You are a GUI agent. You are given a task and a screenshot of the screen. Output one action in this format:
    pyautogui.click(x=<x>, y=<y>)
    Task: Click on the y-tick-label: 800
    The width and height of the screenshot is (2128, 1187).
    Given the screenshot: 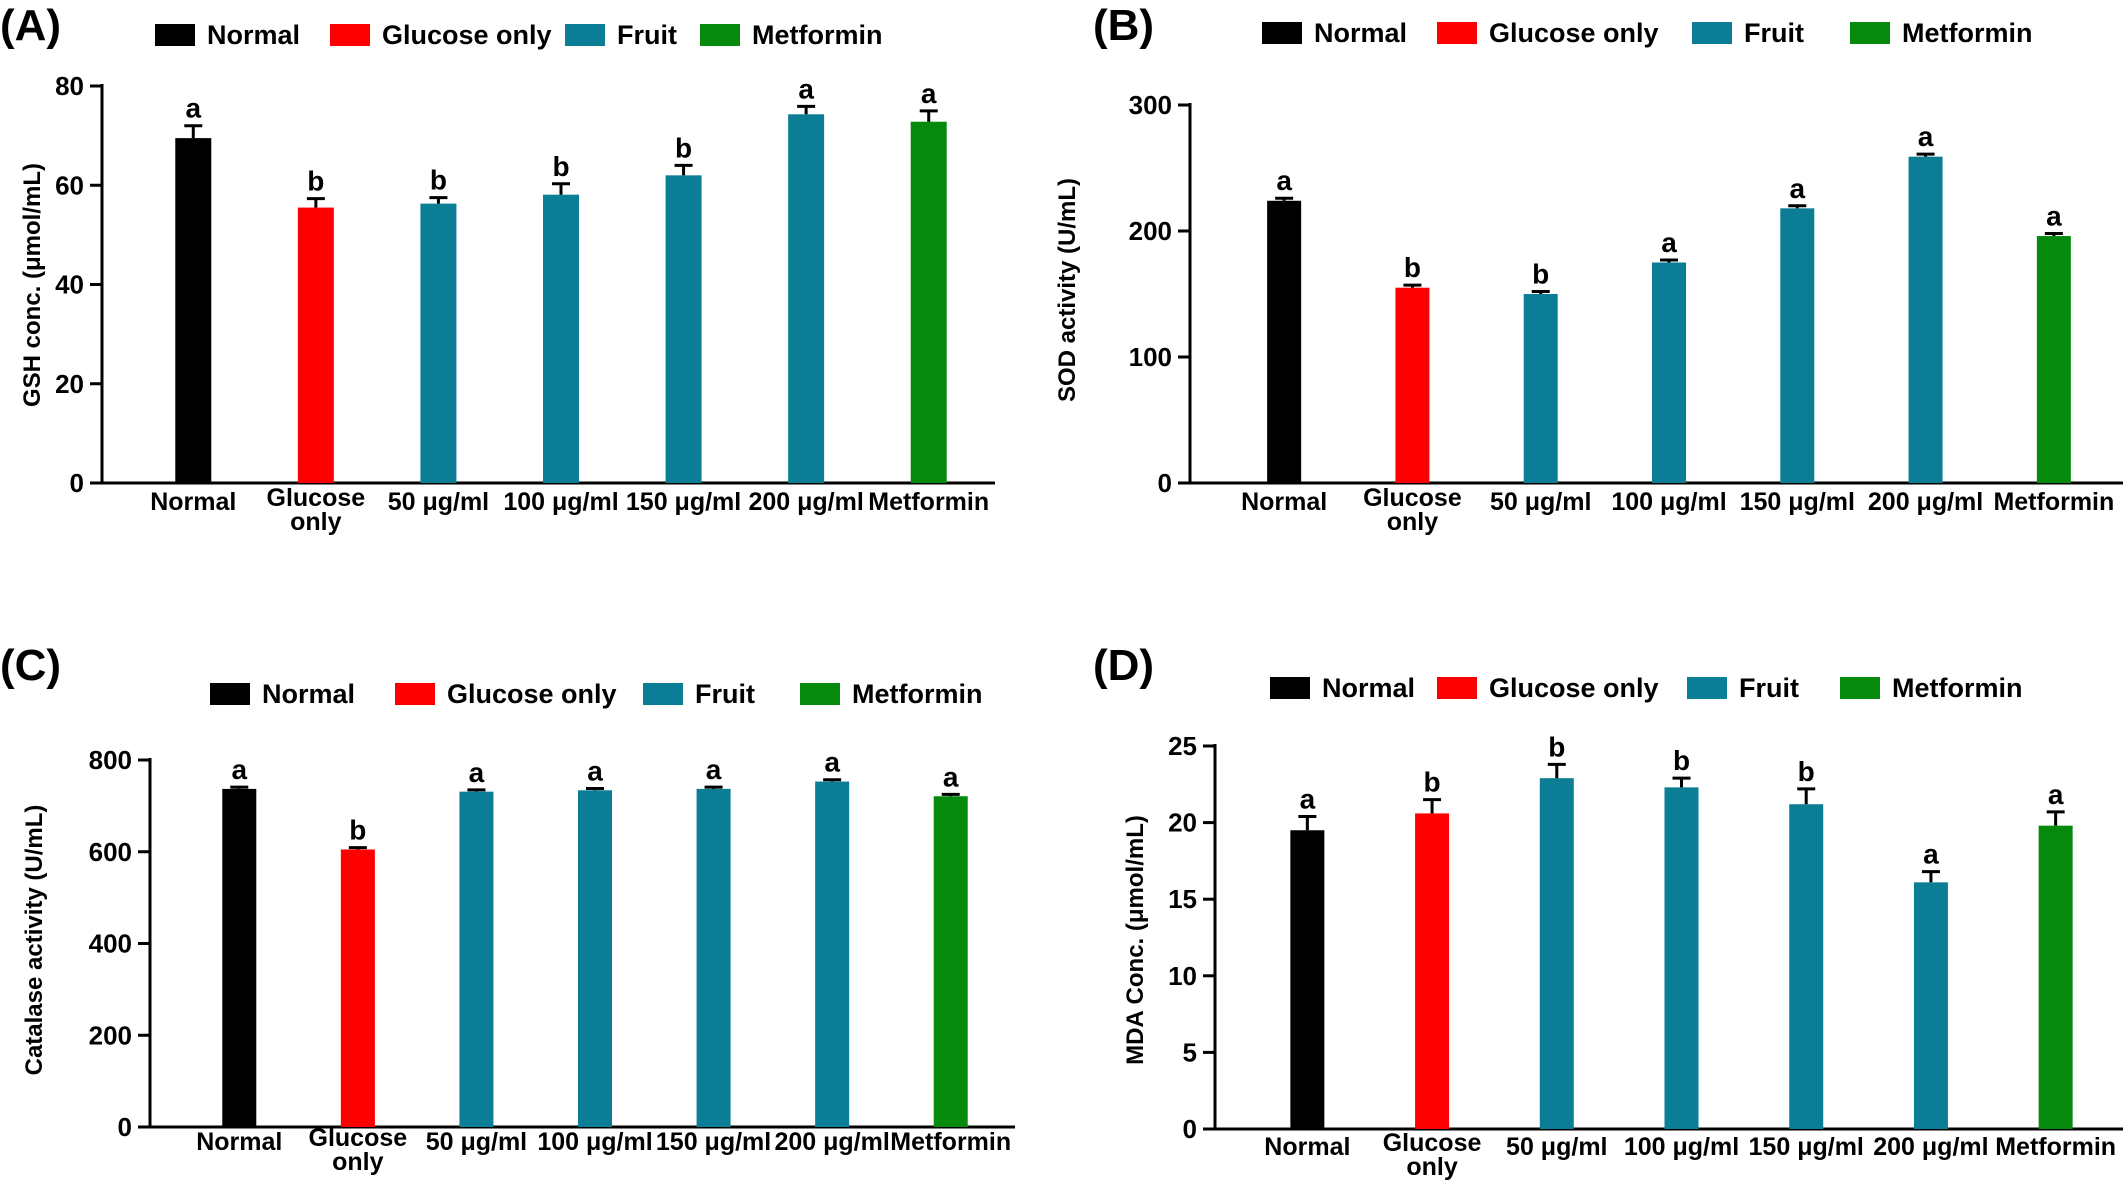 What is the action you would take?
    pyautogui.click(x=110, y=760)
    